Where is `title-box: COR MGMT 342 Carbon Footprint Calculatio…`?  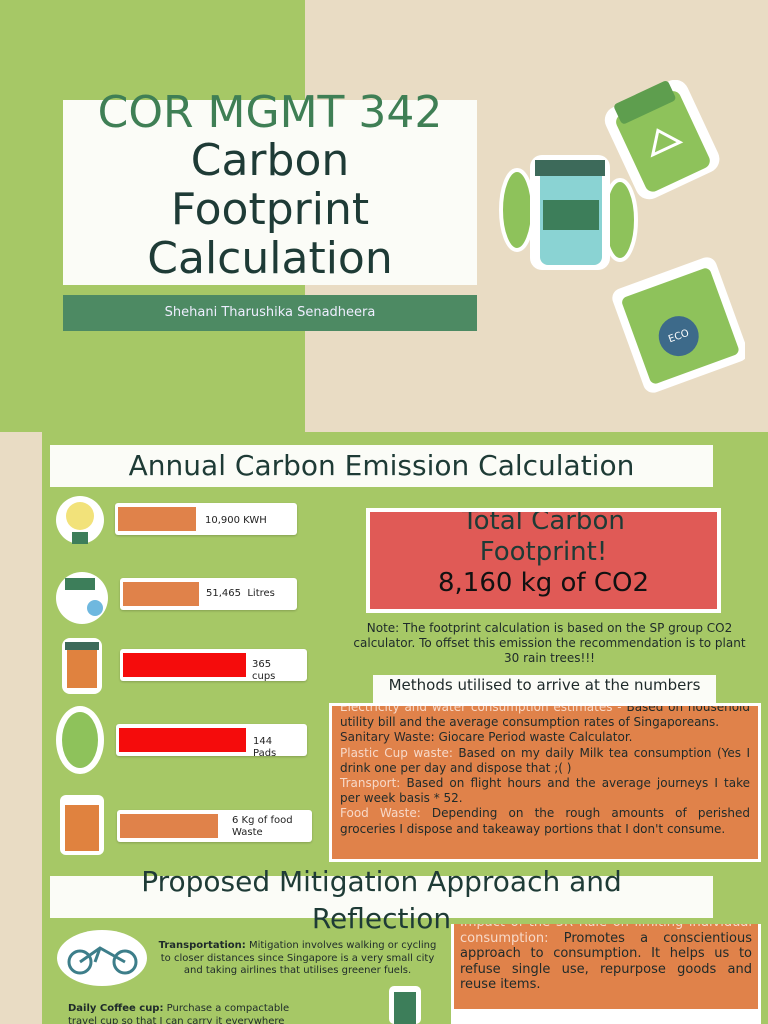
title-box: COR MGMT 342 Carbon Footprint Calculatio… is located at coordinates (270, 187).